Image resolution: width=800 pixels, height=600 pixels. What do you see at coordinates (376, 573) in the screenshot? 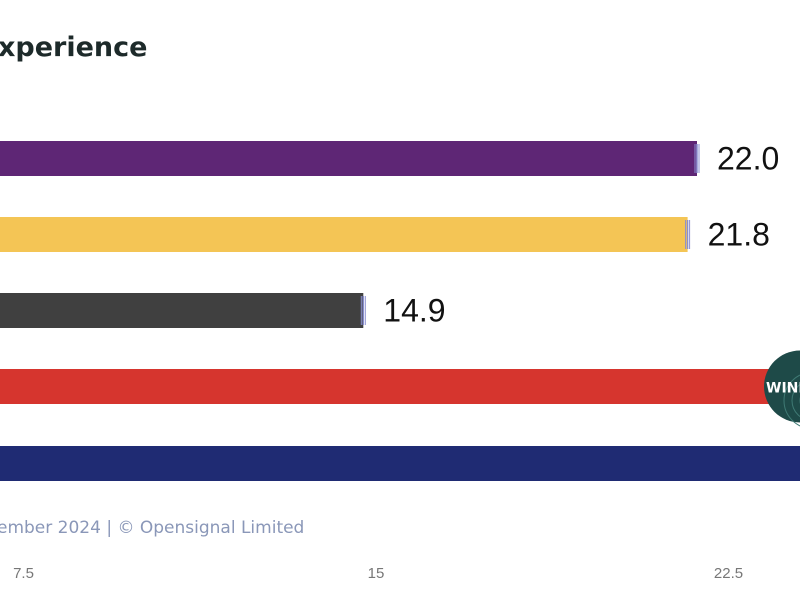
I see `x-tick-label: 15` at bounding box center [376, 573].